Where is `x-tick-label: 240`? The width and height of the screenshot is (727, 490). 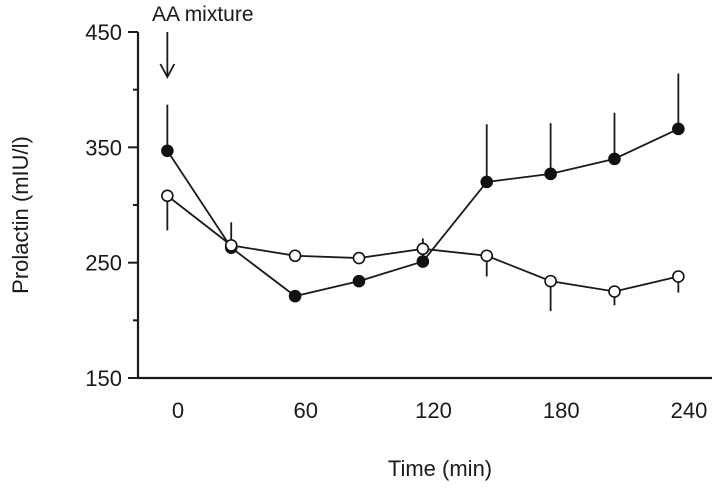
x-tick-label: 240 is located at coordinates (689, 410).